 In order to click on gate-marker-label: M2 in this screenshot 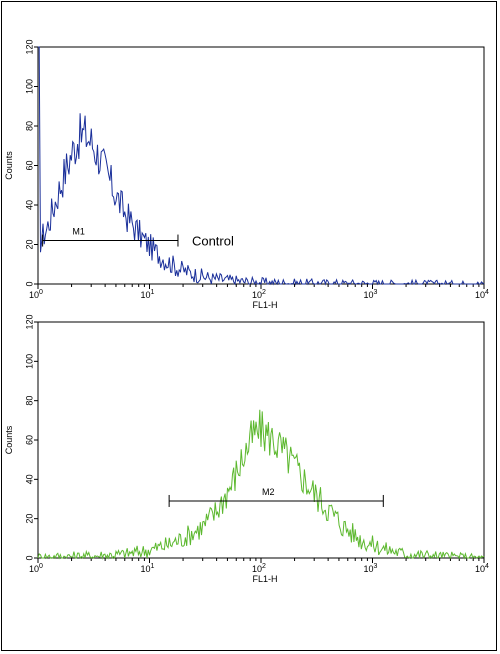, I will do `click(268, 492)`.